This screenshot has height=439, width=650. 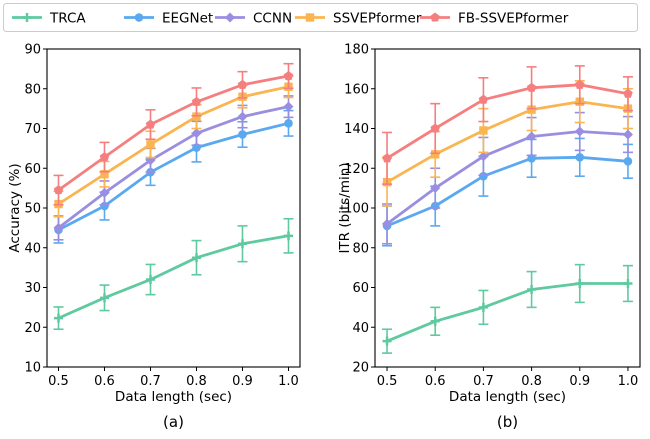 What do you see at coordinates (15, 207) in the screenshot?
I see `y-axis-label: Accuracy (%)` at bounding box center [15, 207].